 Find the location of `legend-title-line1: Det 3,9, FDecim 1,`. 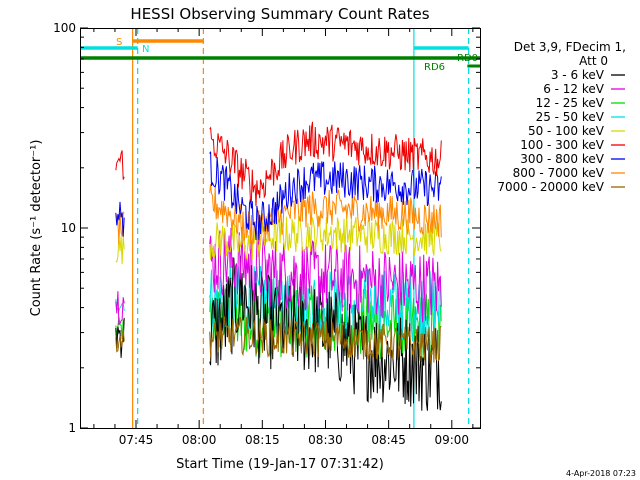

legend-title-line1: Det 3,9, FDecim 1, is located at coordinates (570, 47).